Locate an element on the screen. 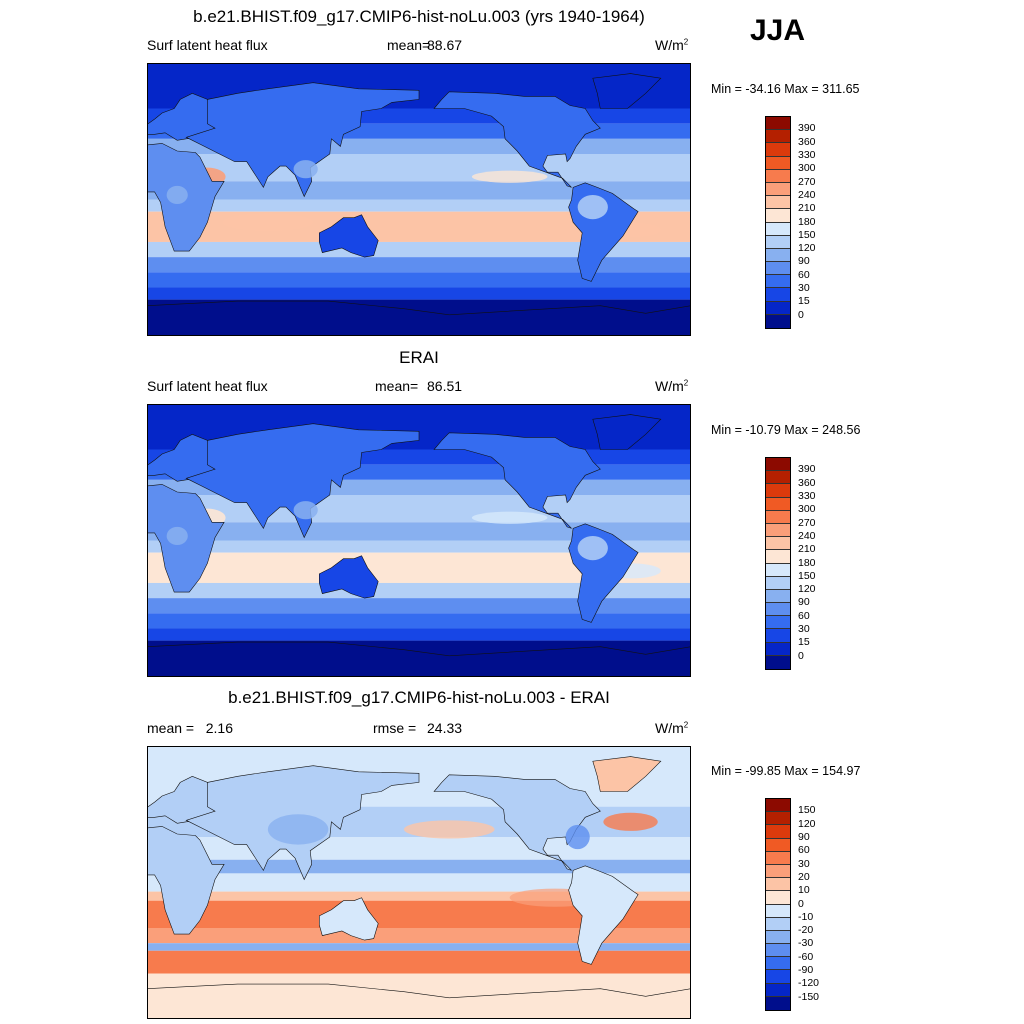 The height and width of the screenshot is (1024, 1024). panel1-units: W/m2 is located at coordinates (672, 45).